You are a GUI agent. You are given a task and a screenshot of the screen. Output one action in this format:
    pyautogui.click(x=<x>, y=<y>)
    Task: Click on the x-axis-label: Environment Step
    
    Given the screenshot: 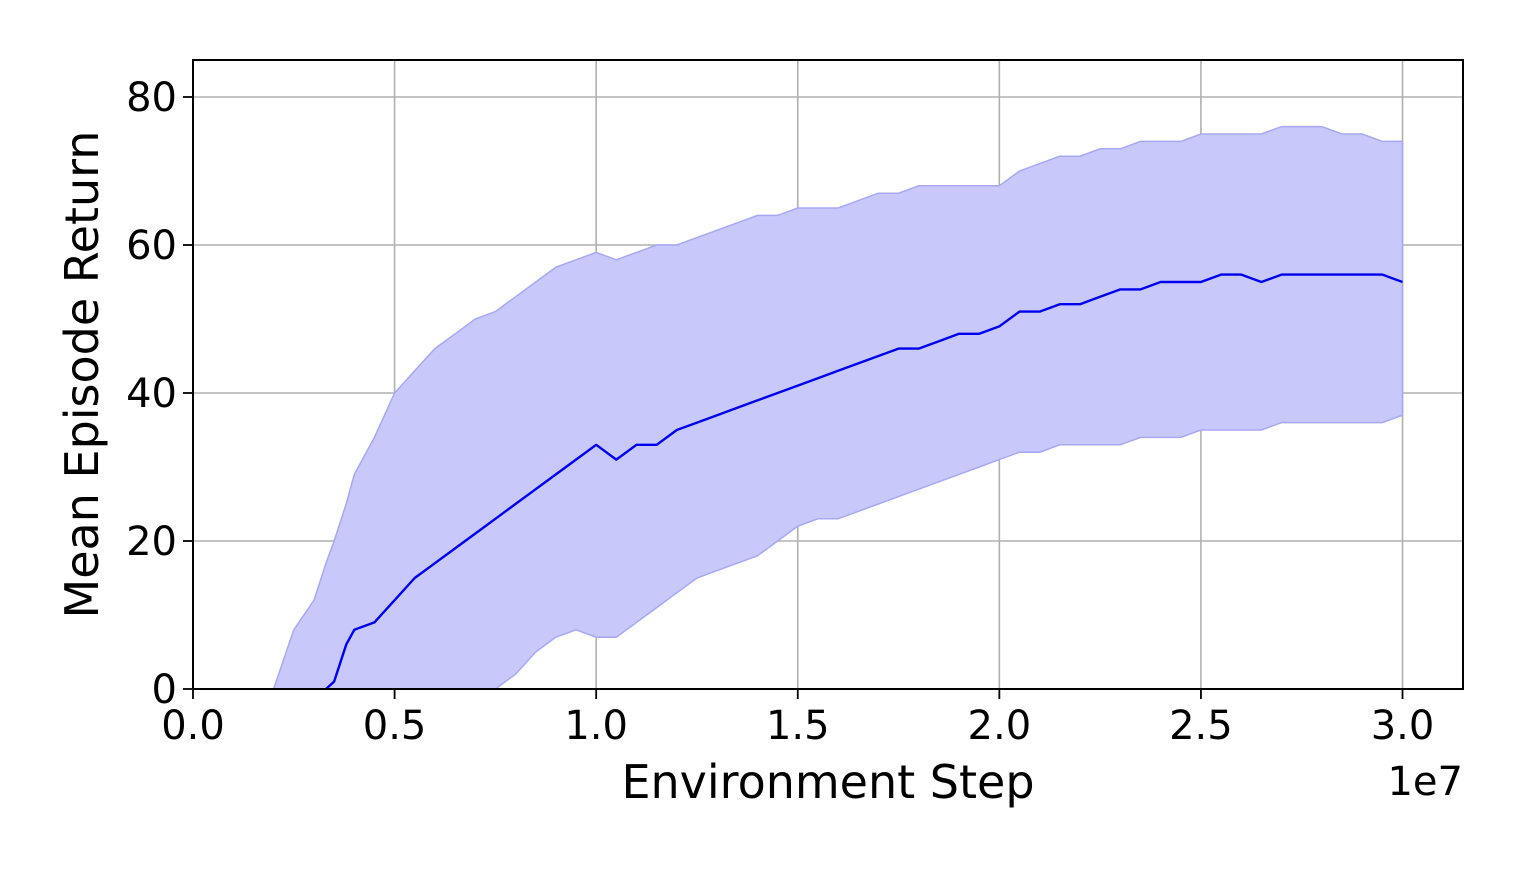 What is the action you would take?
    pyautogui.click(x=827, y=782)
    